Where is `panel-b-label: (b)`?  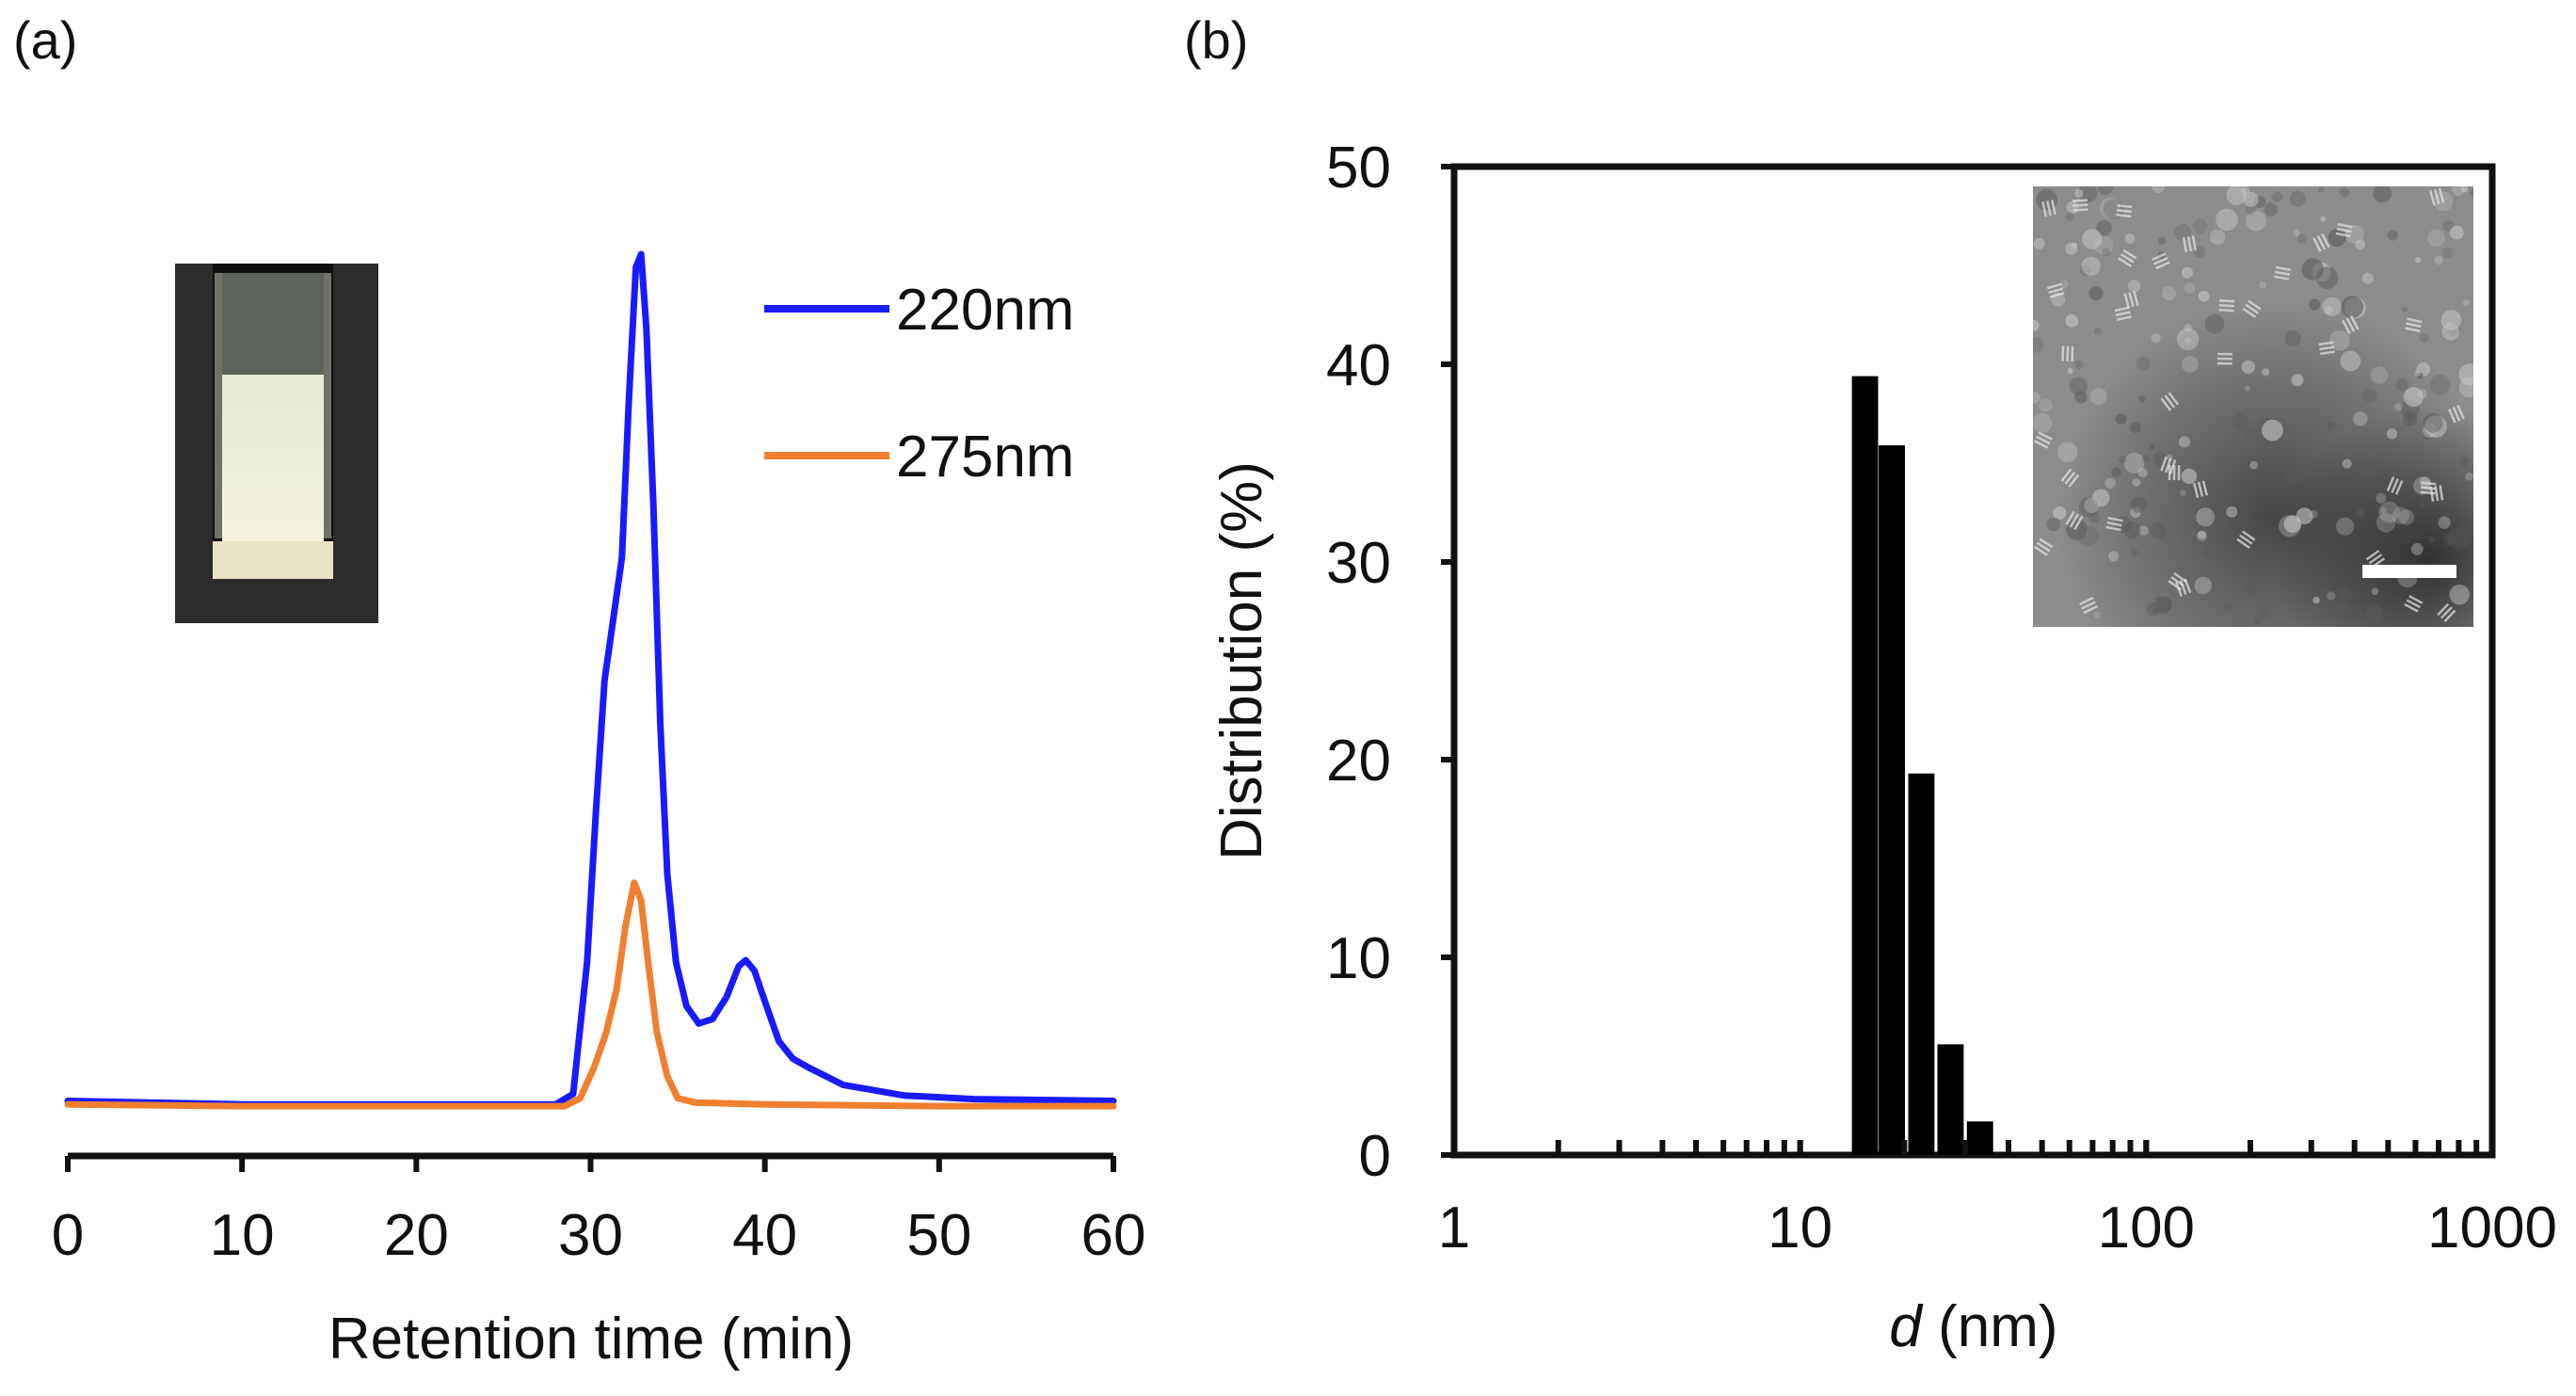 panel-b-label: (b) is located at coordinates (1216, 40).